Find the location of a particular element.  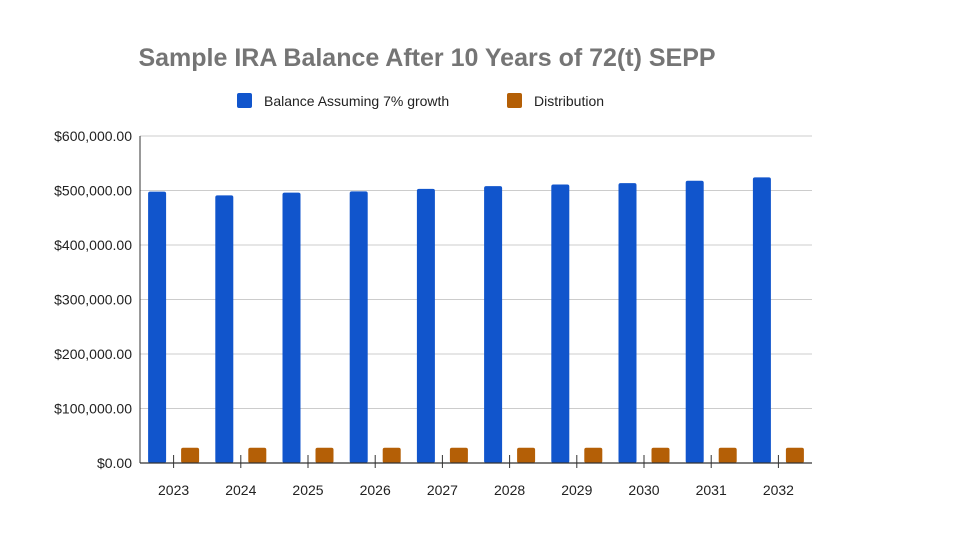

y-tick-label: $300,000.00 is located at coordinates (93, 300).